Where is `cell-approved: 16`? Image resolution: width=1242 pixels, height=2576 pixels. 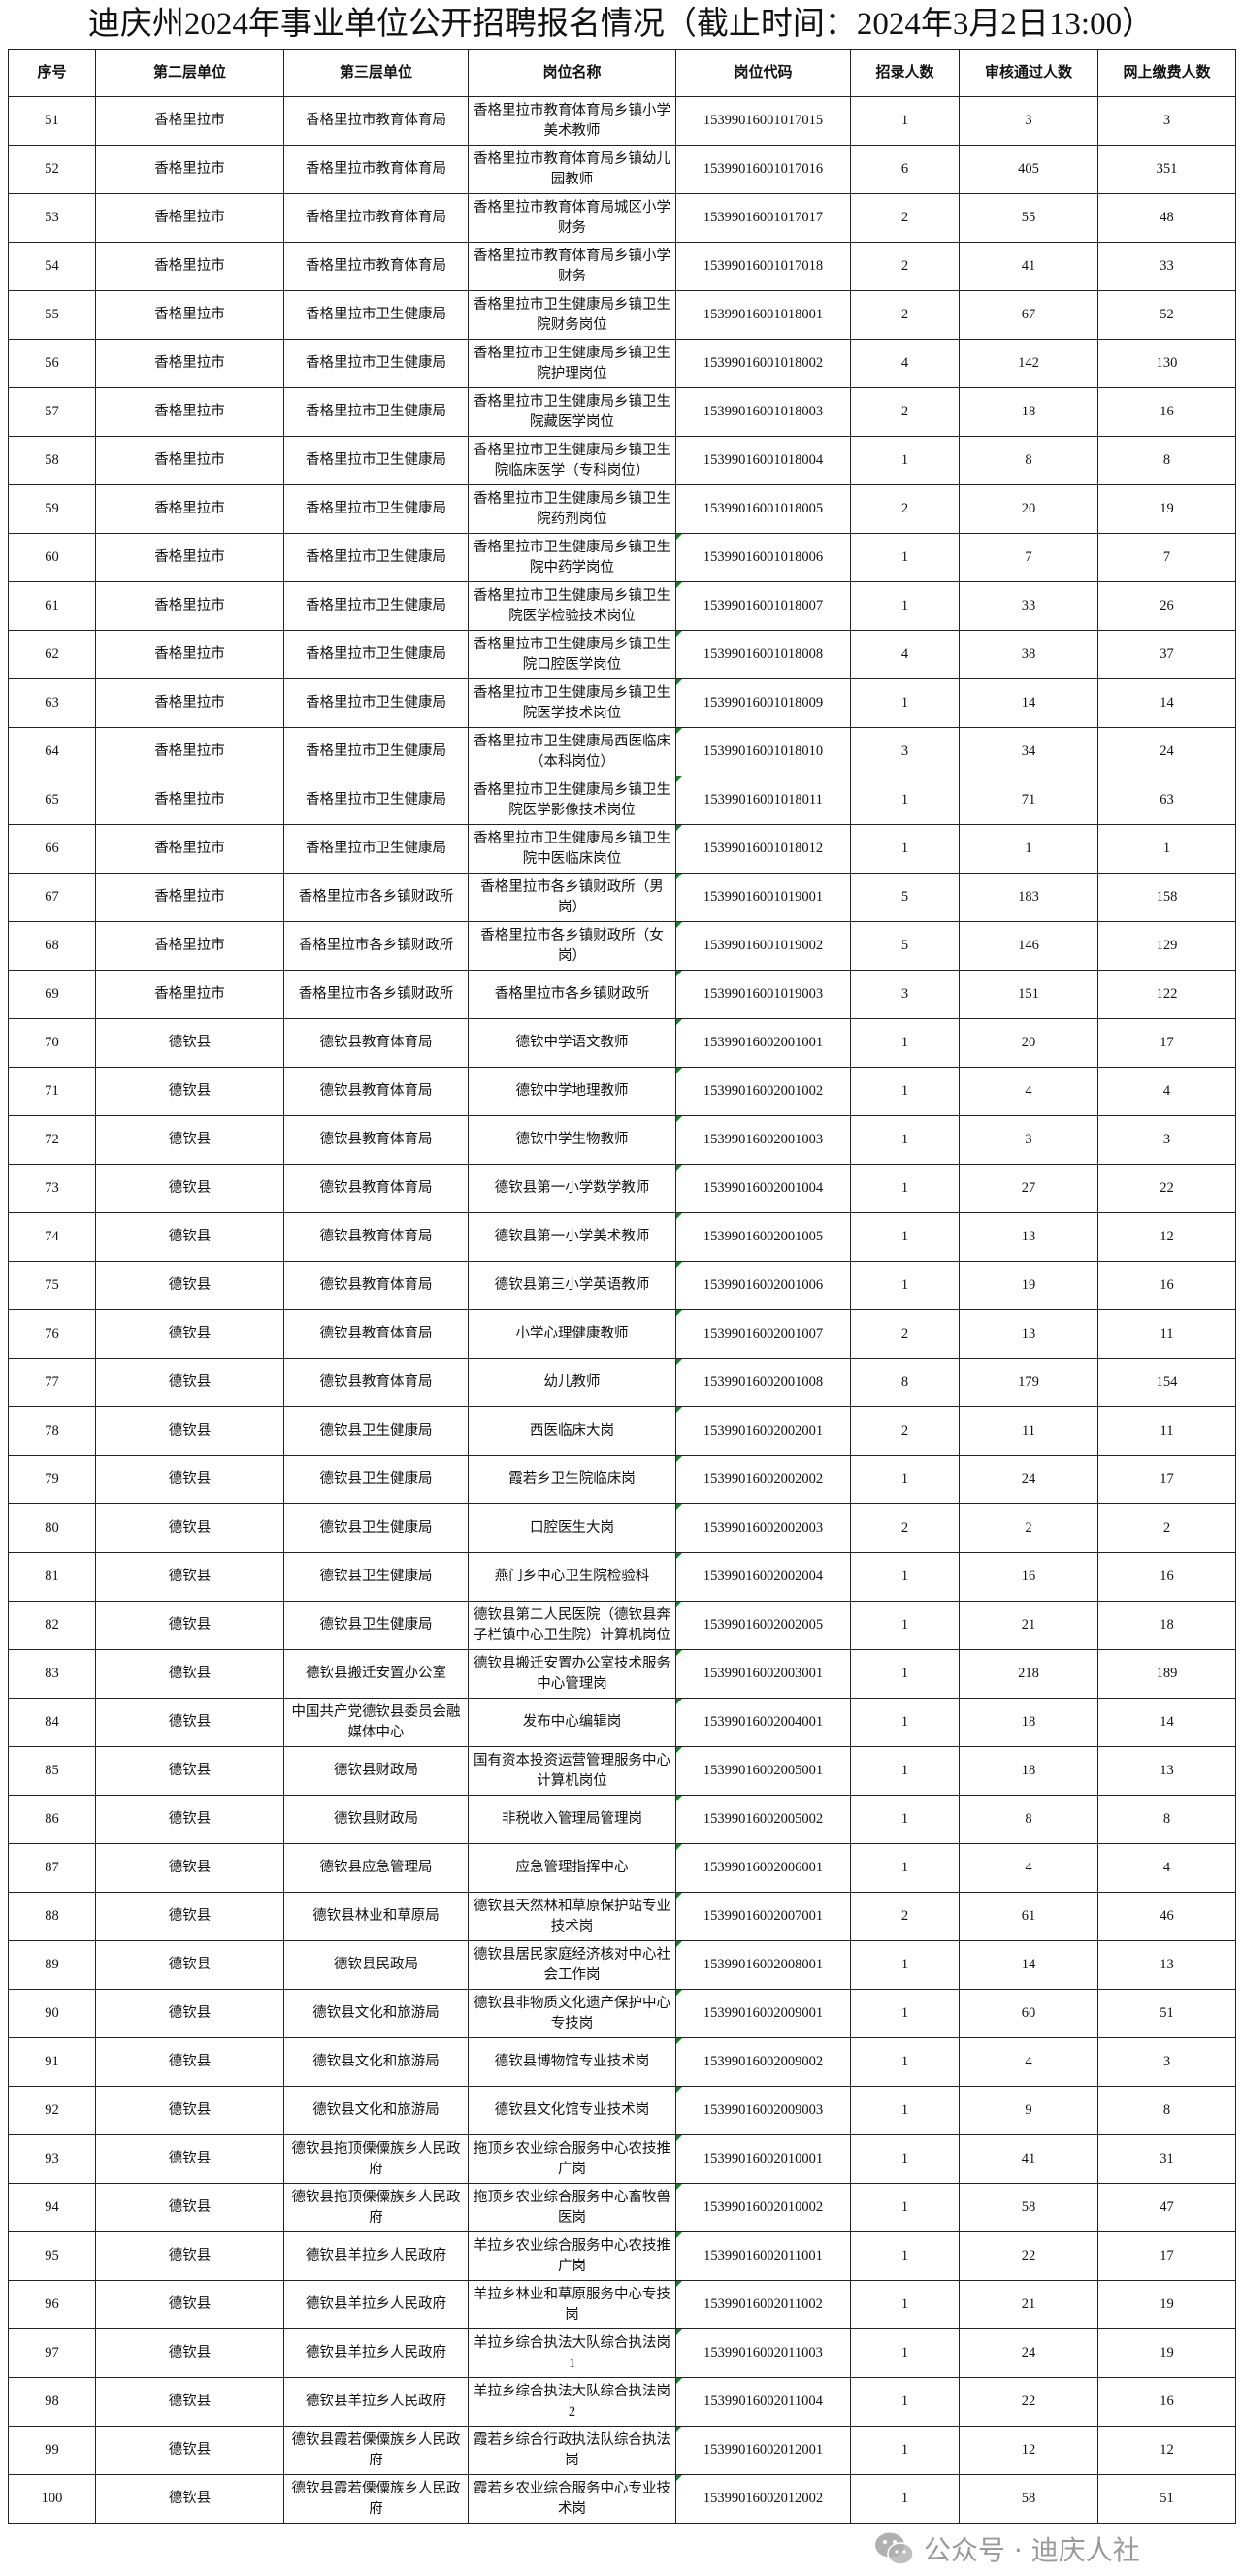
cell-approved: 16 is located at coordinates (1028, 1577).